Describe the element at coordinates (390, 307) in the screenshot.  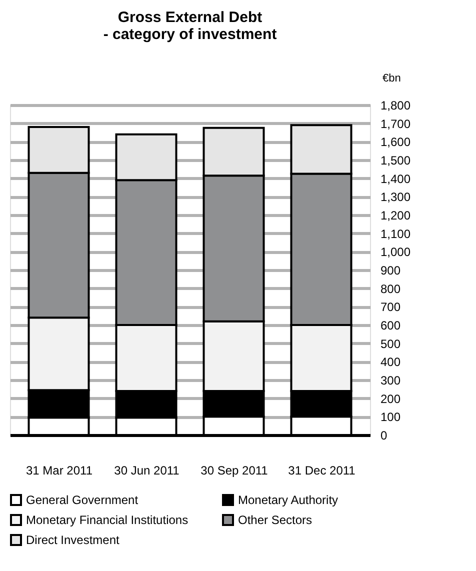
I see `y-tick-label: 700` at that location.